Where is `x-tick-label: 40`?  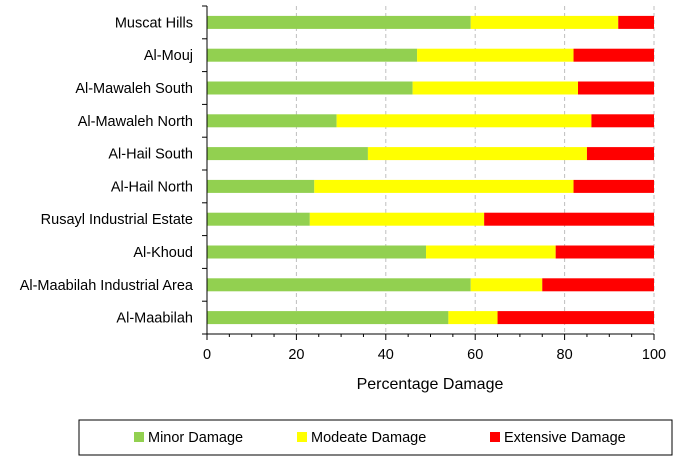 x-tick-label: 40 is located at coordinates (386, 355).